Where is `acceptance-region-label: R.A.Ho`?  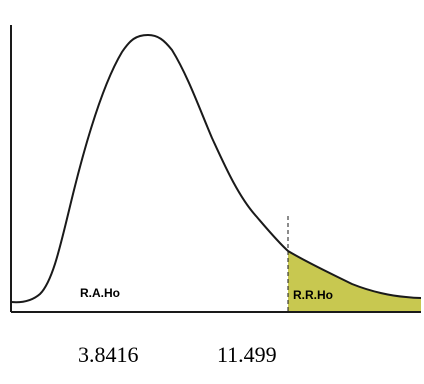
acceptance-region-label: R.A.Ho is located at coordinates (100, 293).